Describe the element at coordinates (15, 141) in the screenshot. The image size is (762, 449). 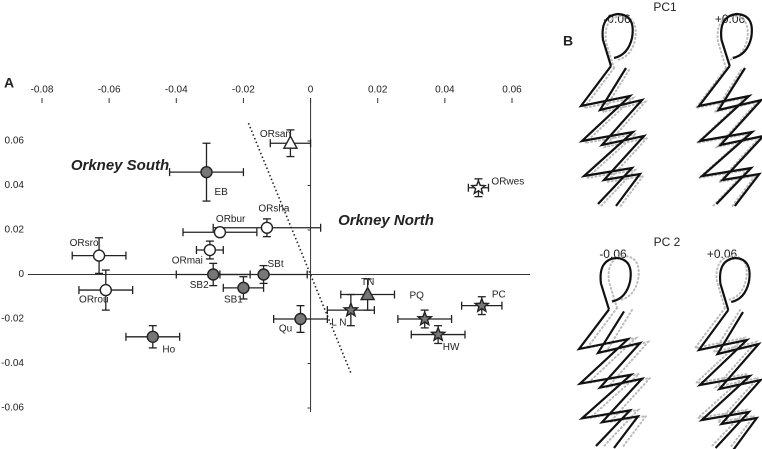
I see `y-tick-label: 0.06` at that location.